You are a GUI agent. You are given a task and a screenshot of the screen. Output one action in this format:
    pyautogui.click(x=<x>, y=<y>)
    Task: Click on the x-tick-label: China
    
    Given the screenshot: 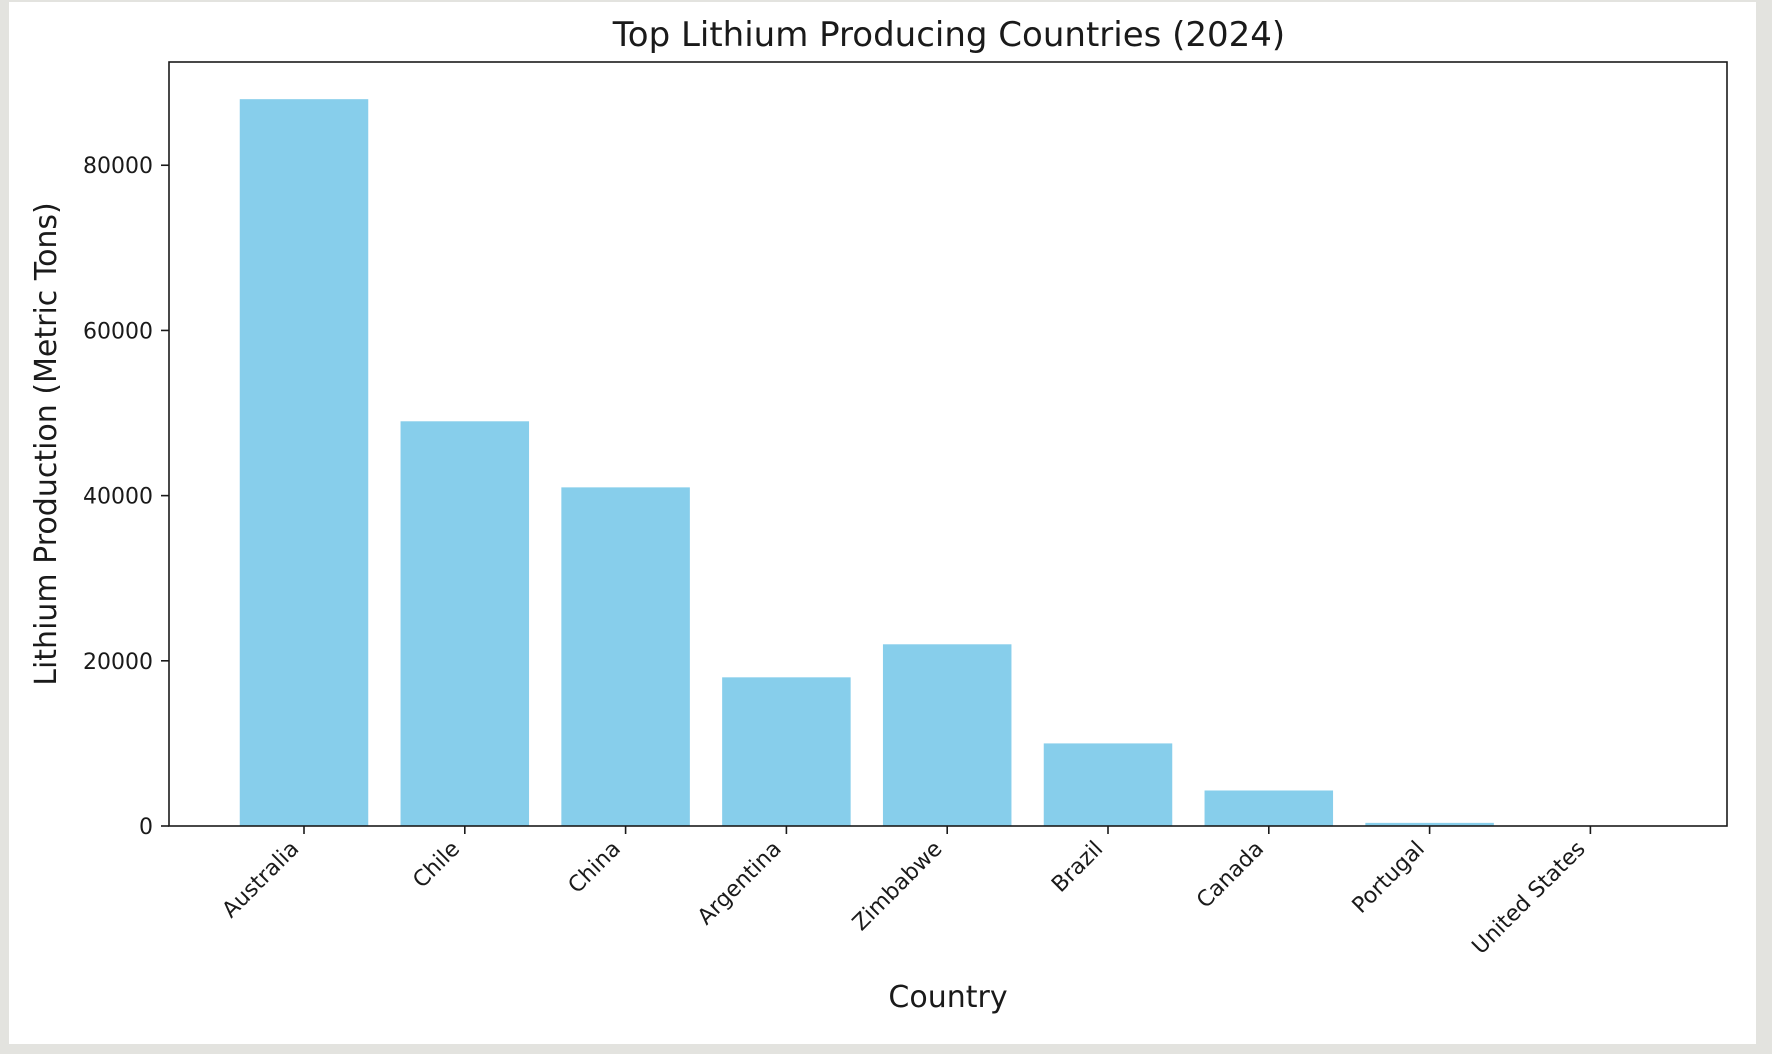 What is the action you would take?
    pyautogui.click(x=595, y=868)
    